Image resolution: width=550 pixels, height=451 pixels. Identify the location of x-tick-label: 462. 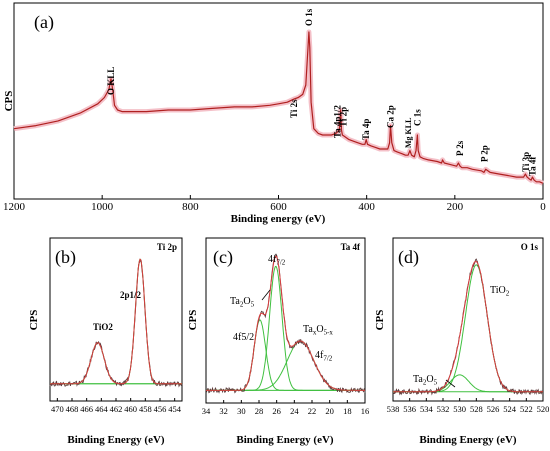
(116, 409).